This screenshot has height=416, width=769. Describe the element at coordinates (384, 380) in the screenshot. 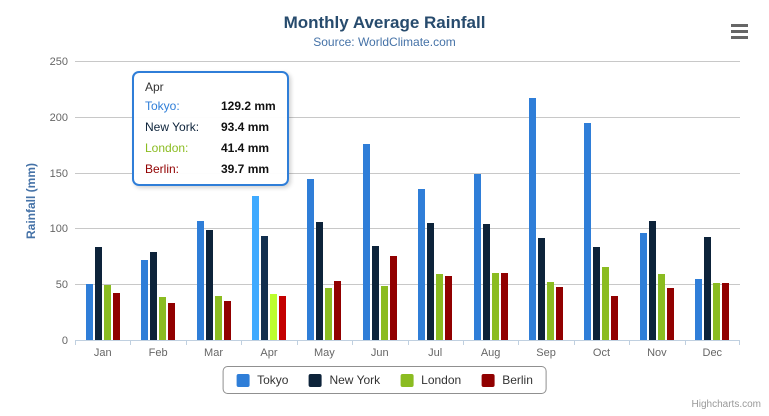

I see `legend: Tokyo New York London Berlin` at that location.